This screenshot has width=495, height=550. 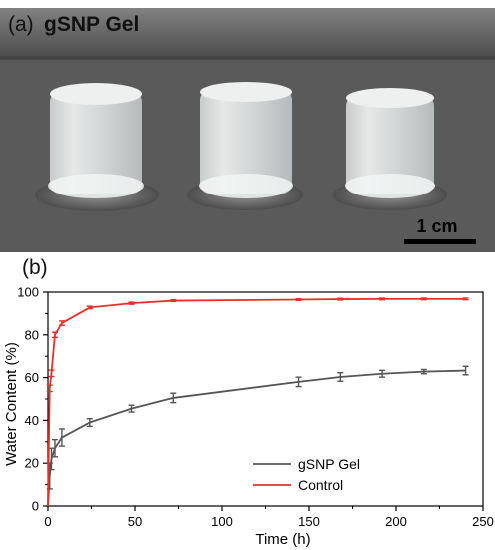 What do you see at coordinates (35, 506) in the screenshot?
I see `y-tick-label: 0` at bounding box center [35, 506].